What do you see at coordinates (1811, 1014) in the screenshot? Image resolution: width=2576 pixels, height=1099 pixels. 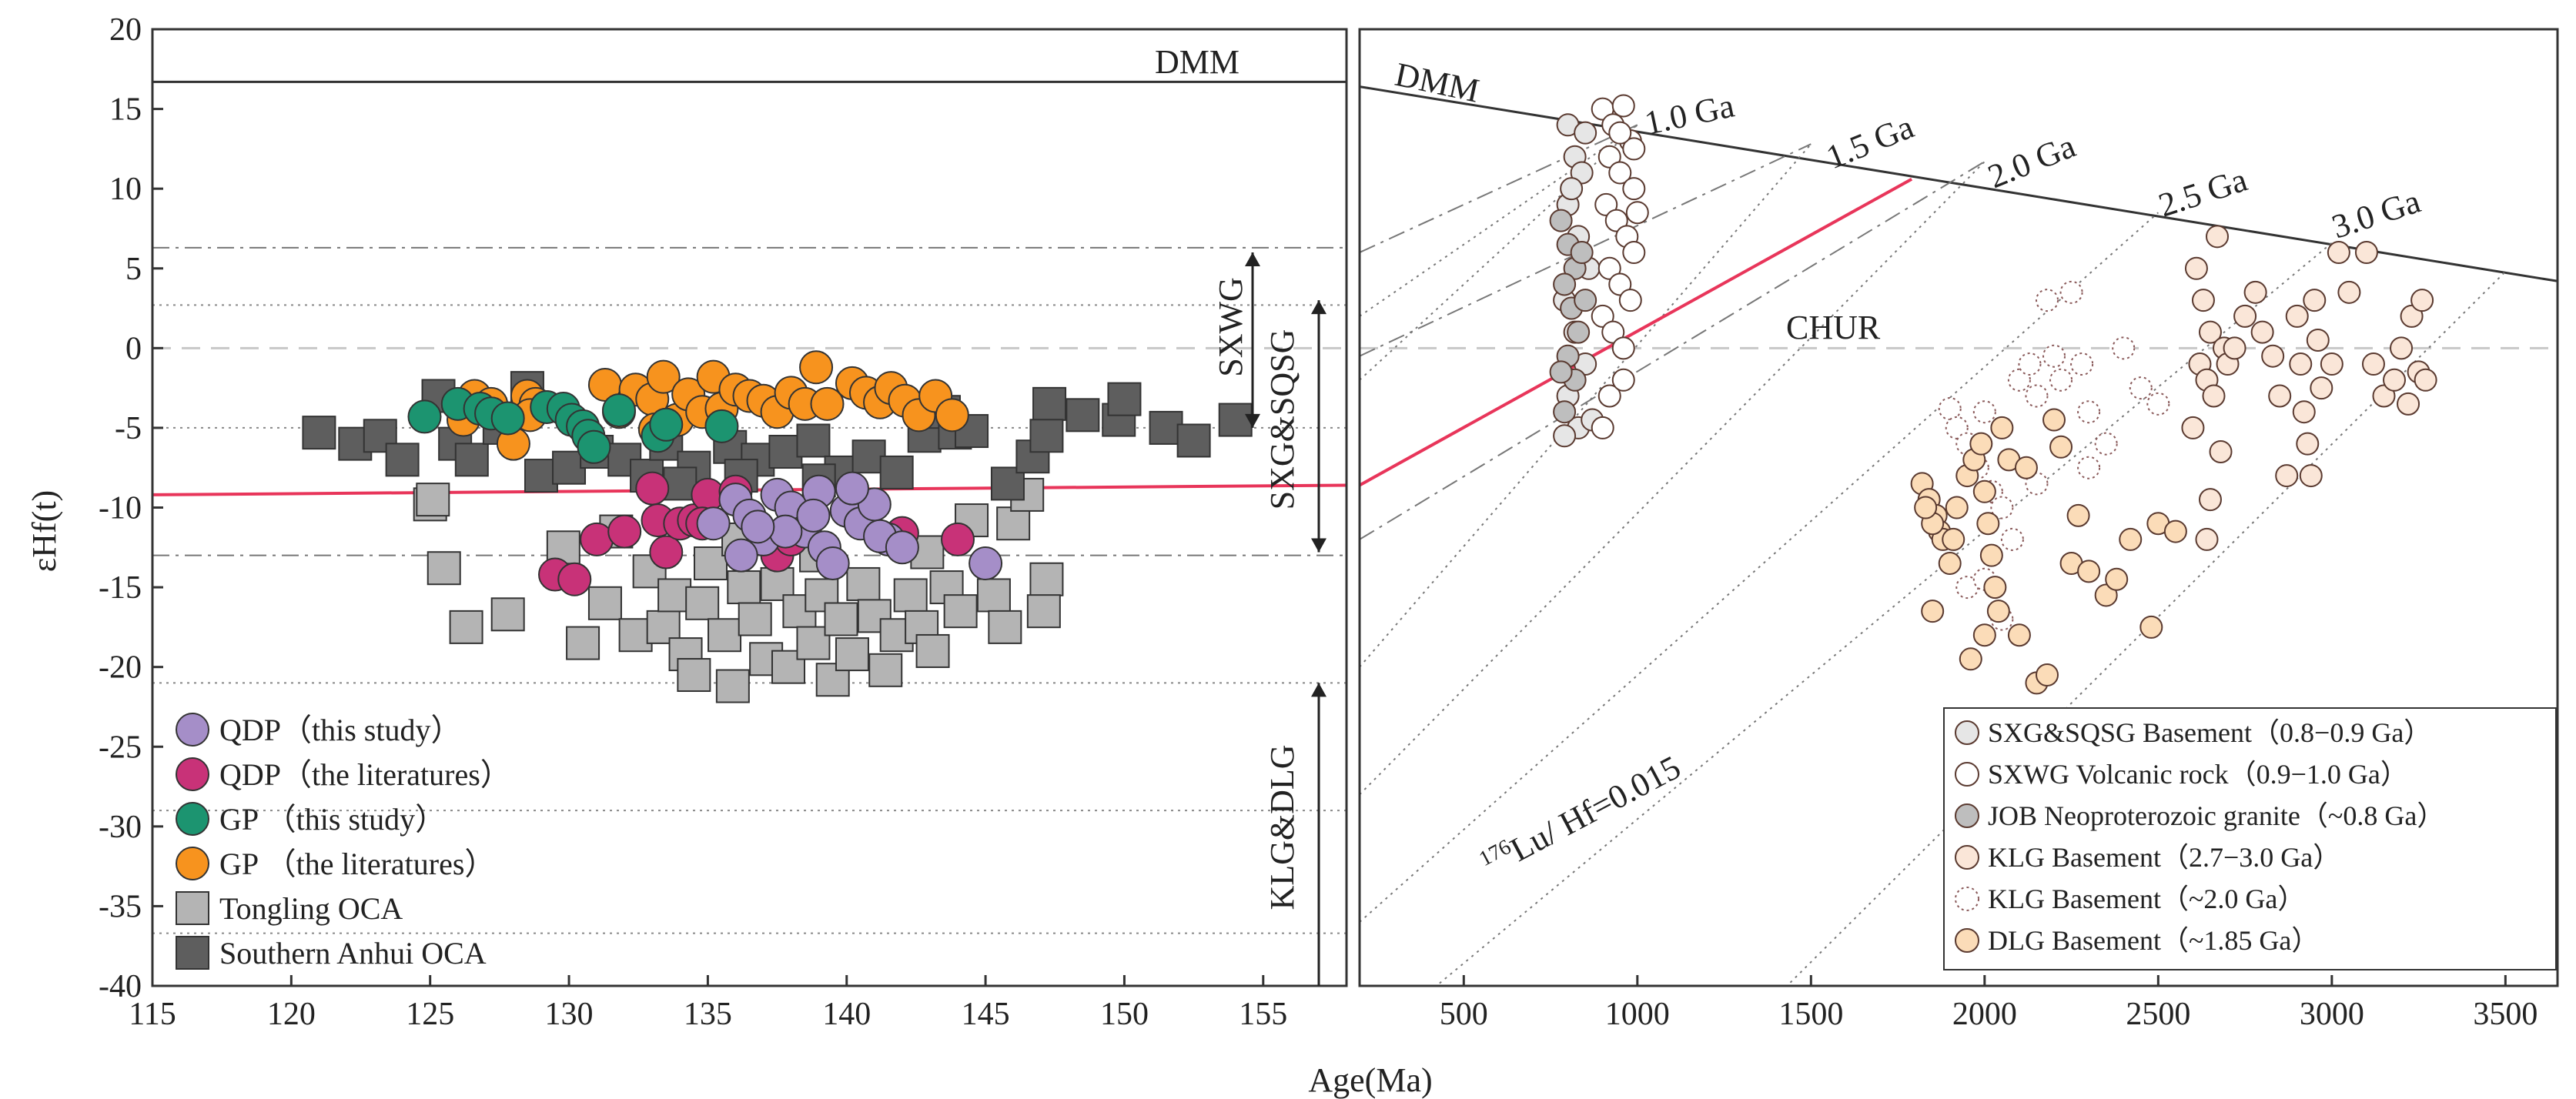 I see `right-x-tick-label-2: 1500` at bounding box center [1811, 1014].